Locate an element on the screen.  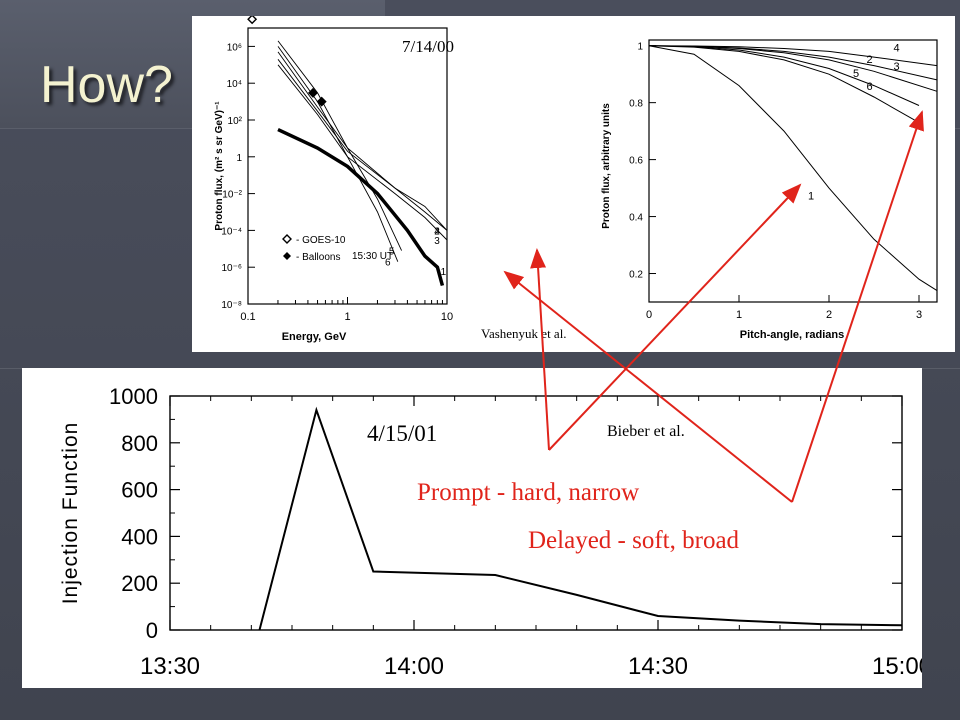
spectrum-x-tick-label: 10 is located at coordinates (447, 317).